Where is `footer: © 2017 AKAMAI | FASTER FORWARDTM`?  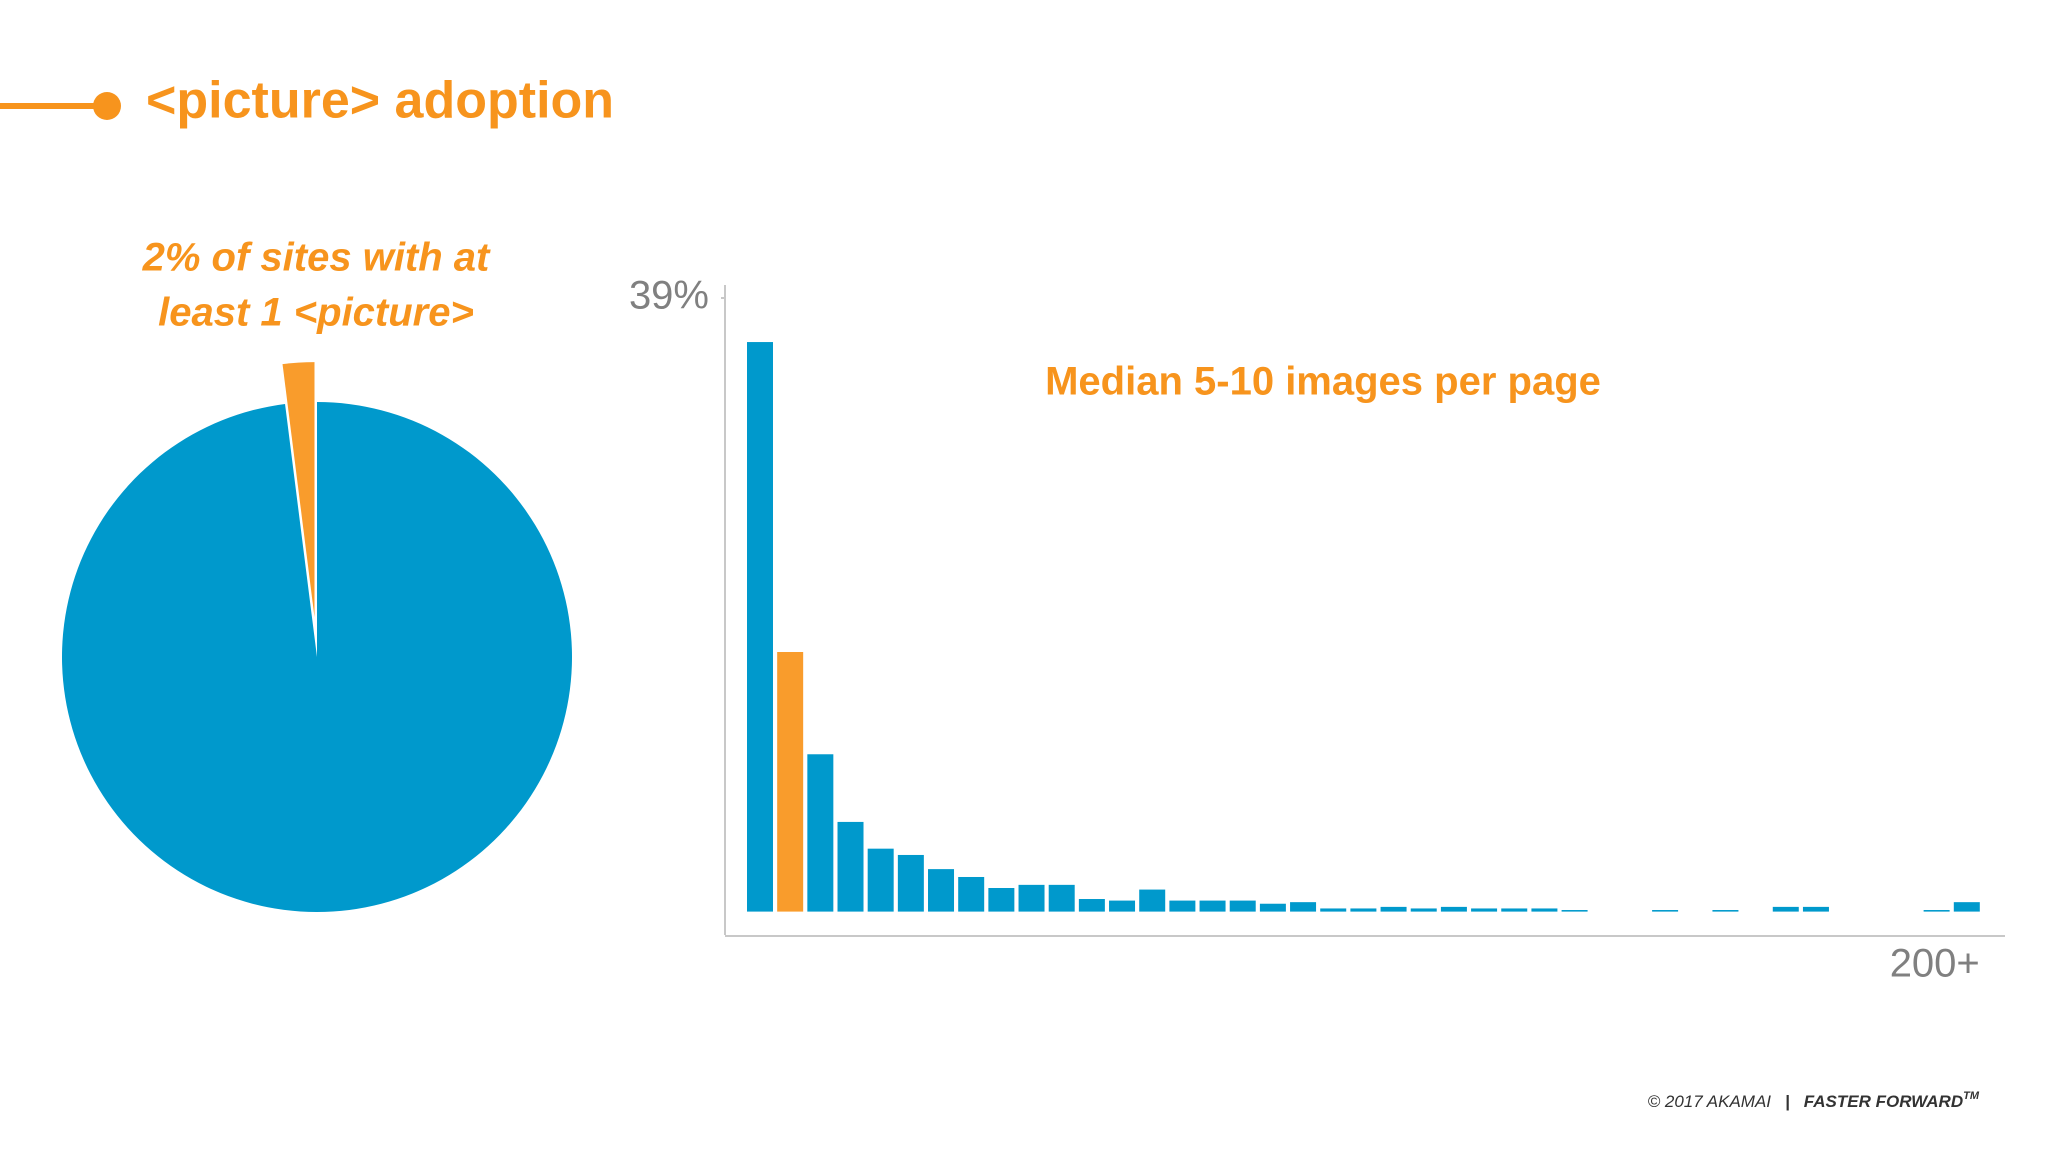
footer: © 2017 AKAMAI | FASTER FORWARDTM is located at coordinates (1814, 1101).